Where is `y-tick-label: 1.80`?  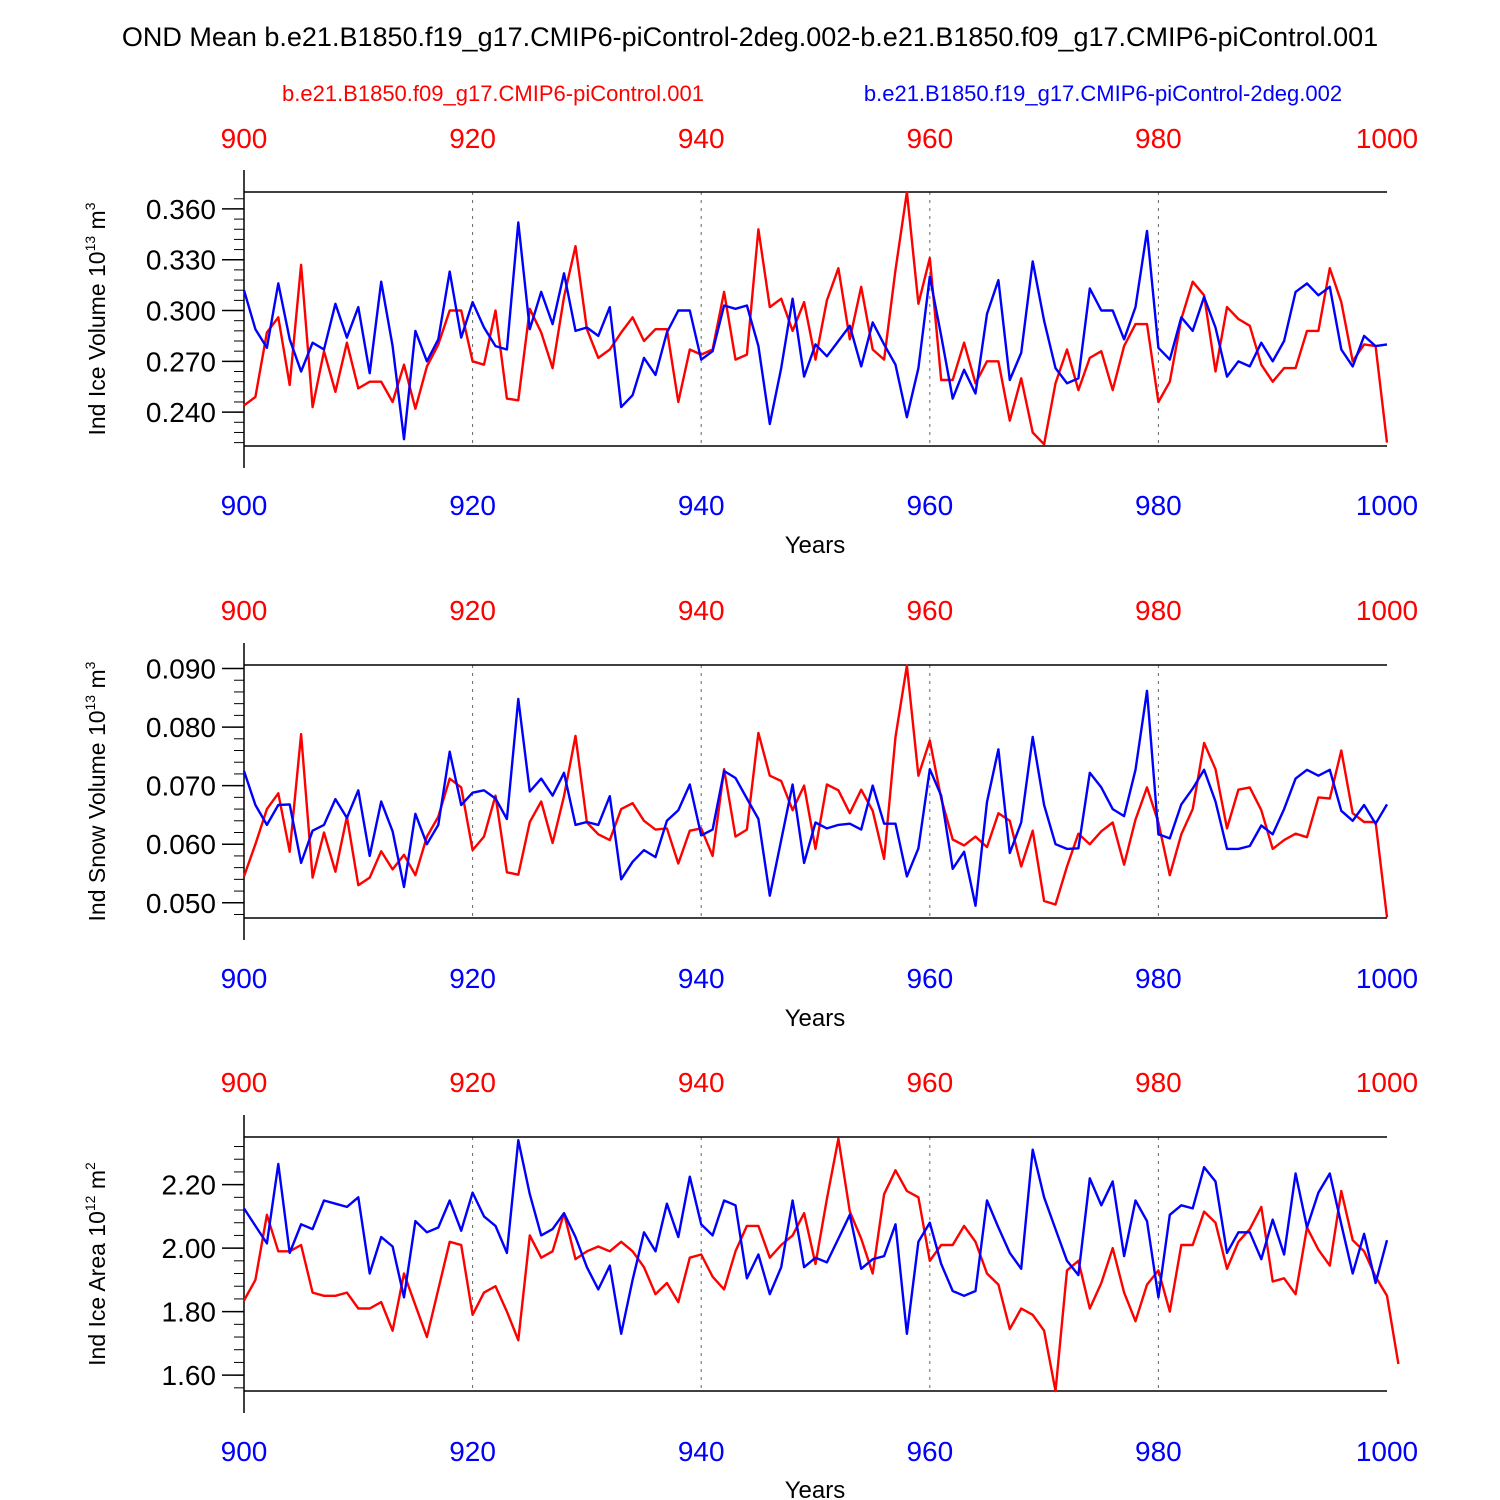 y-tick-label: 1.80 is located at coordinates (189, 1312).